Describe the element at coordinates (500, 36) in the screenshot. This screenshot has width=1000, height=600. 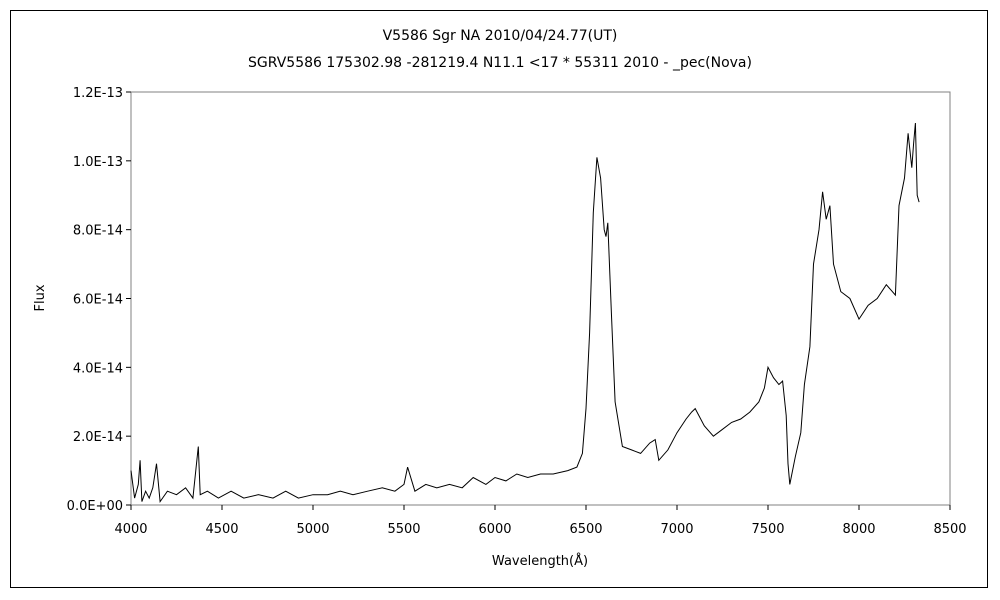
I see `chart-title: V5586 Sgr NA 2010/04/24.77(UT)` at that location.